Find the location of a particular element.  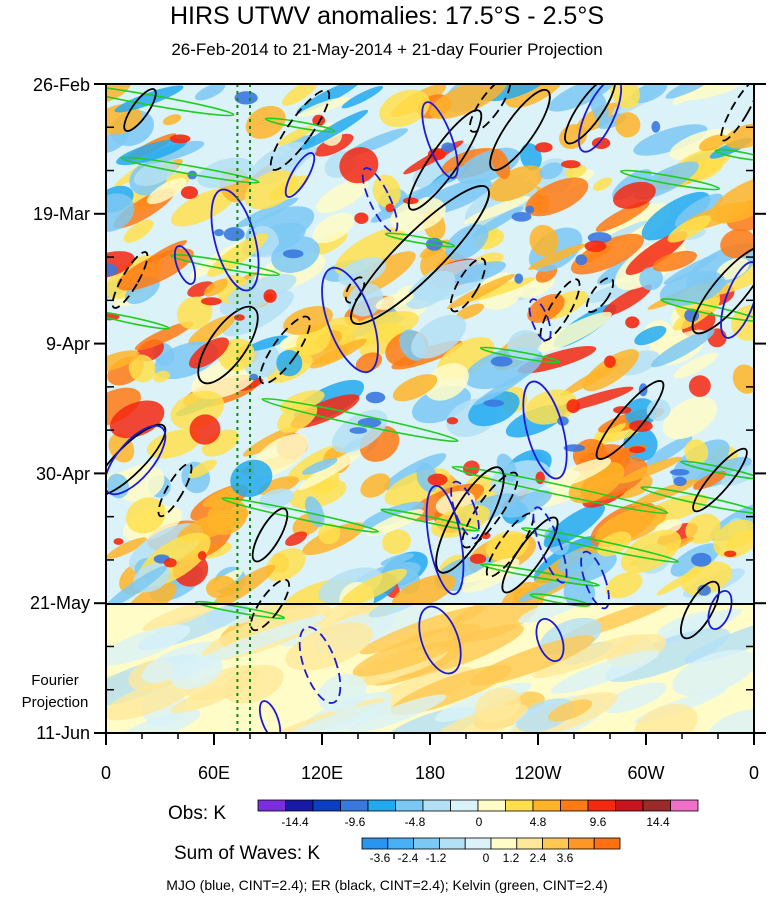

x-tick-label: 120W is located at coordinates (538, 773).